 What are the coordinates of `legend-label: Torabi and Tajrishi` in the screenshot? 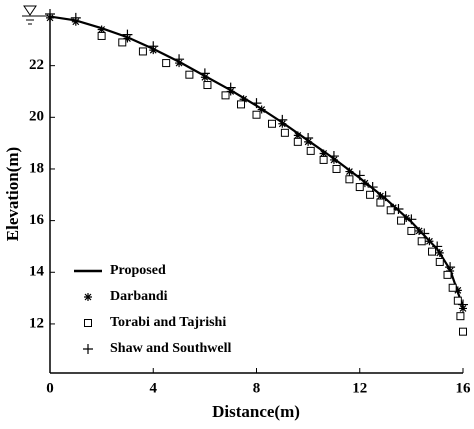 It's located at (168, 322).